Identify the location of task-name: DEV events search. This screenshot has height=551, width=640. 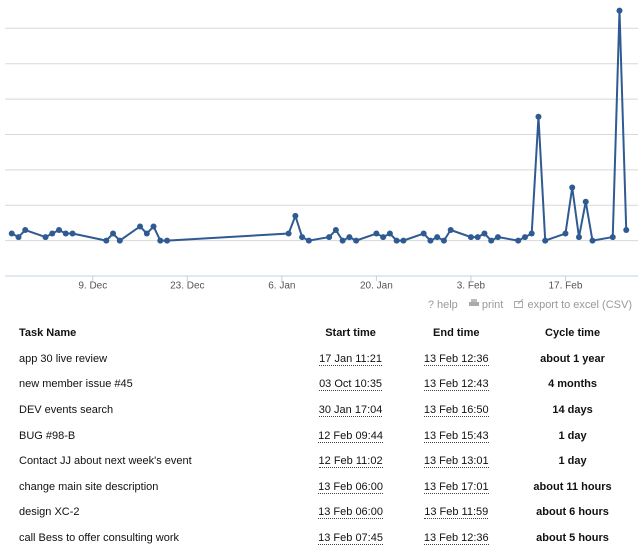
(66, 409).